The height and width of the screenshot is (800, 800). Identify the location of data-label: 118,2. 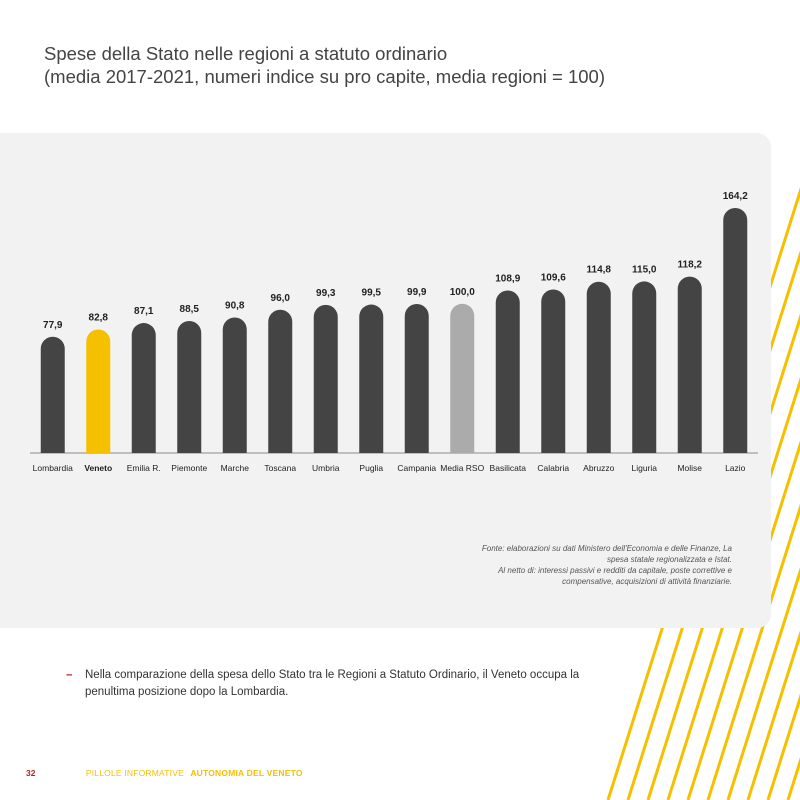
(690, 265).